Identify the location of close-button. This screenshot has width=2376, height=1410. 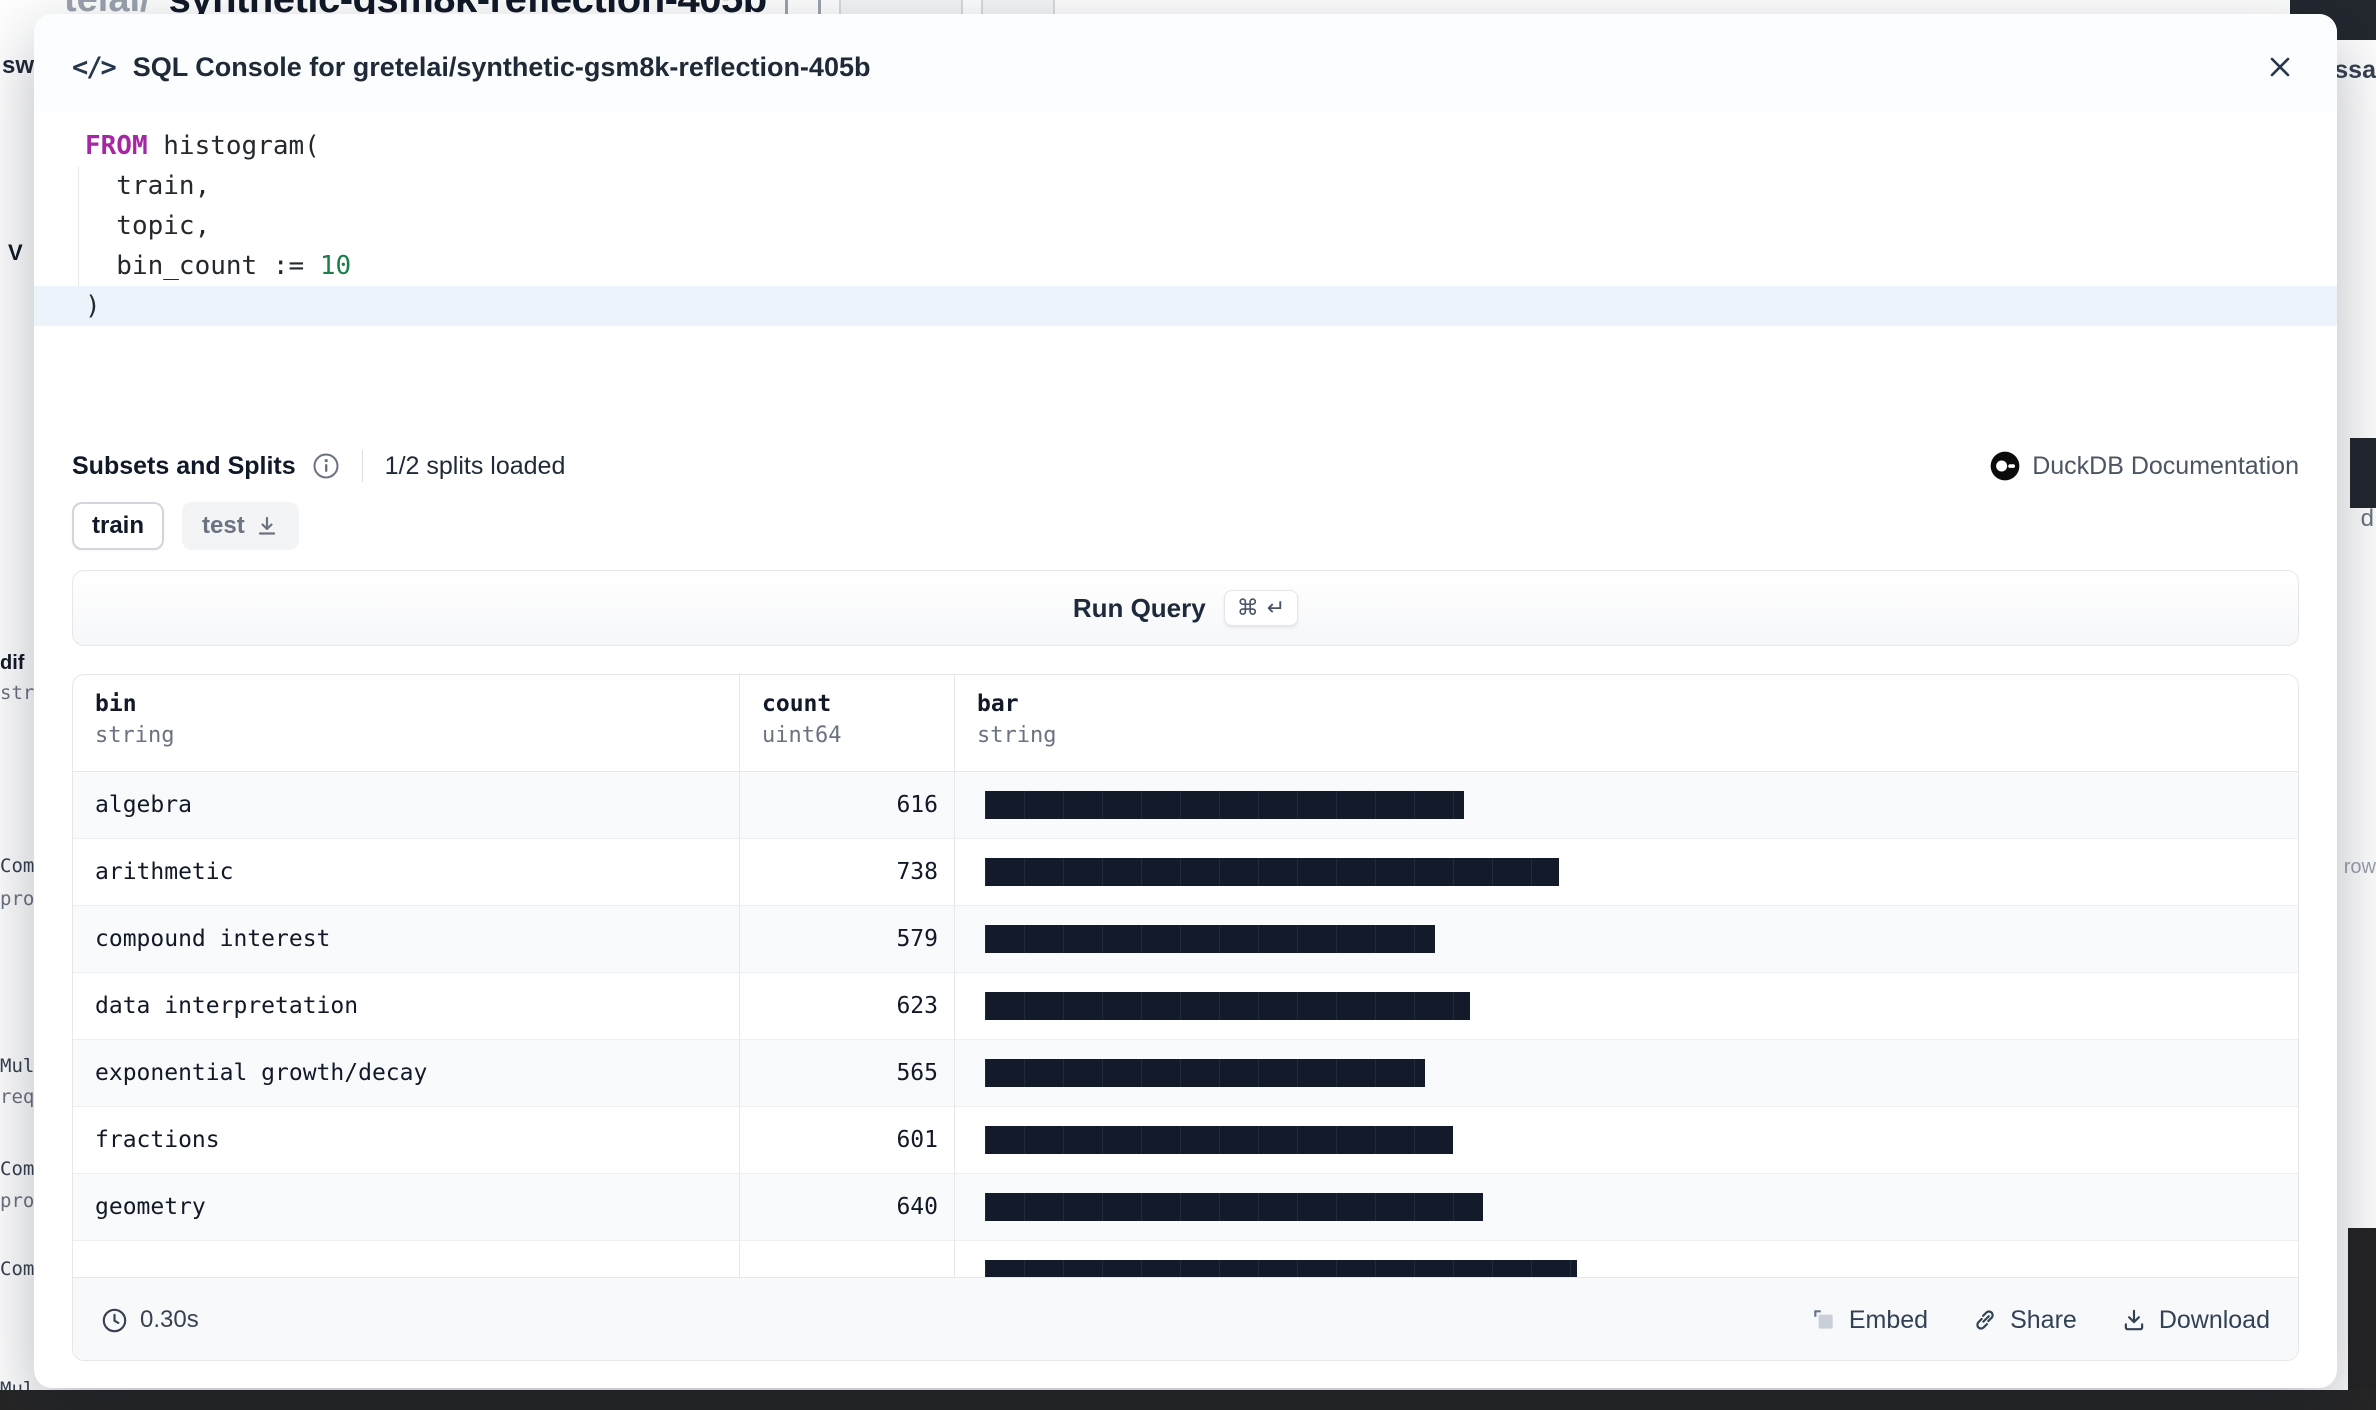
(2280, 67).